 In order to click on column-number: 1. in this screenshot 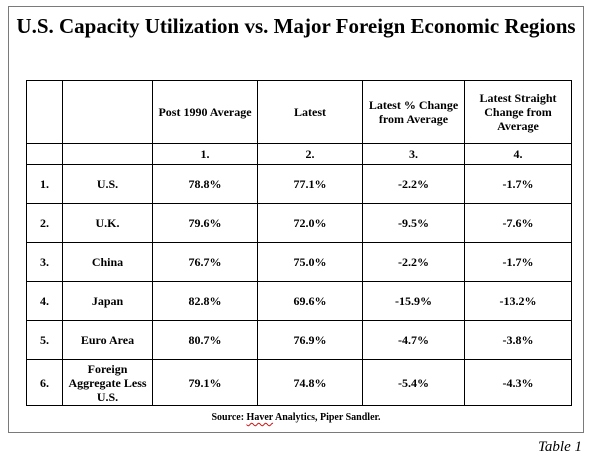, I will do `click(205, 154)`.